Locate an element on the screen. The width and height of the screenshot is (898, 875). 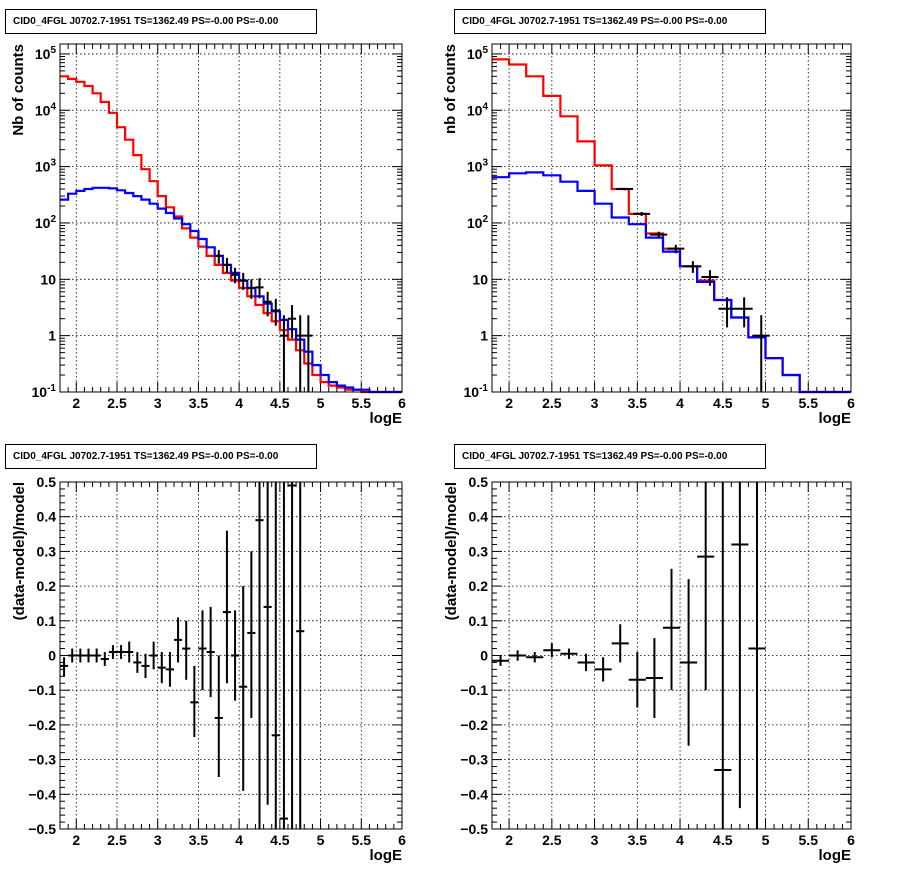
y-tick-label: 10³ is located at coordinates (478, 166).